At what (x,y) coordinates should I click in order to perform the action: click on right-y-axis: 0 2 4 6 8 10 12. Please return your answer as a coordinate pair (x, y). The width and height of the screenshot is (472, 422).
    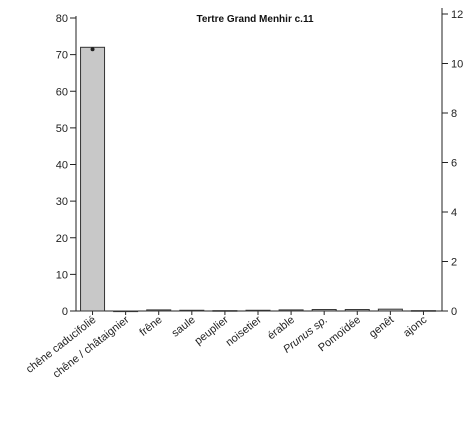
    Looking at the image, I should click on (452, 163).